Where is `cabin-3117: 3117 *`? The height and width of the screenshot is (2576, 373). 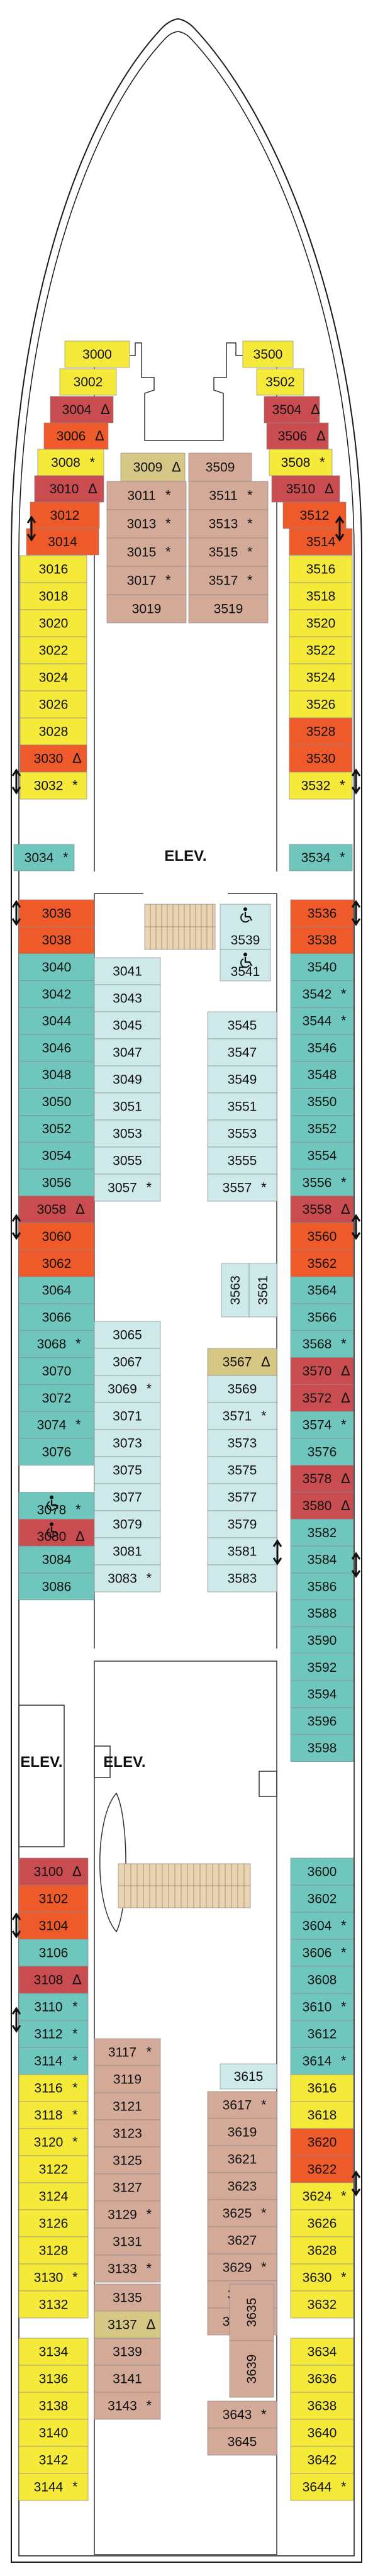
cabin-3117: 3117 * is located at coordinates (127, 2052).